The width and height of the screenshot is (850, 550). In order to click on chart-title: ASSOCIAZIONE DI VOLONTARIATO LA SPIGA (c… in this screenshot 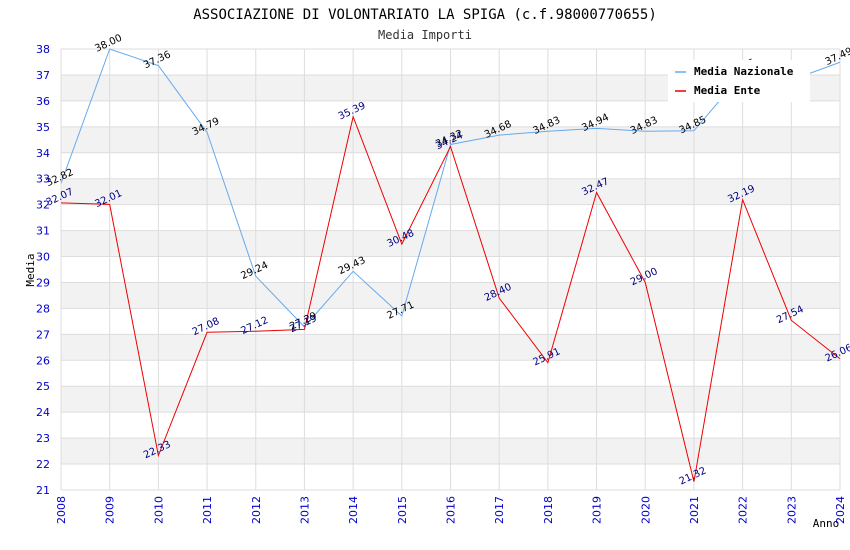, I will do `click(425, 15)`.